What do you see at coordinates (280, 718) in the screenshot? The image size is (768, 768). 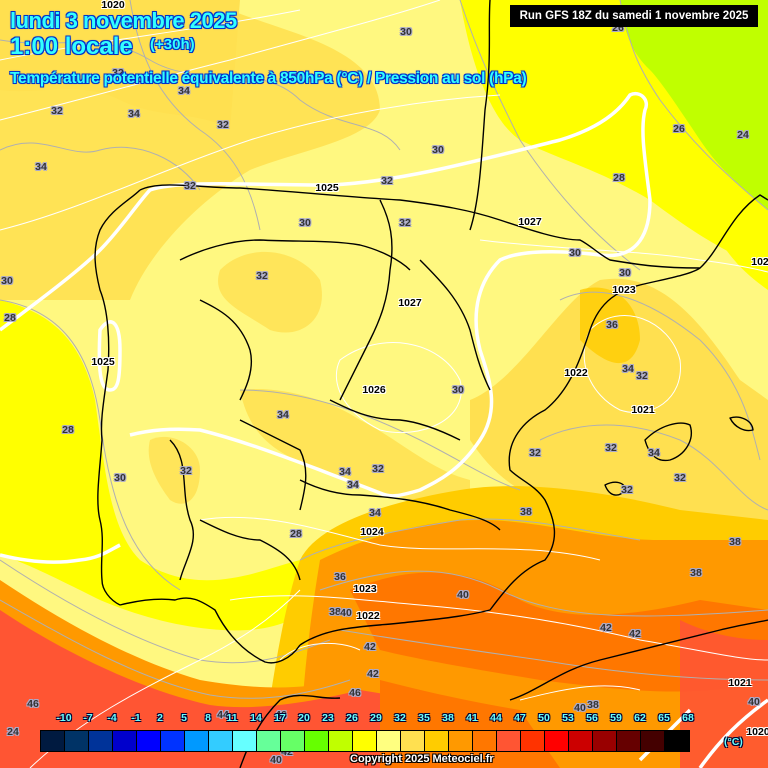 I see `legend-tick: 17` at bounding box center [280, 718].